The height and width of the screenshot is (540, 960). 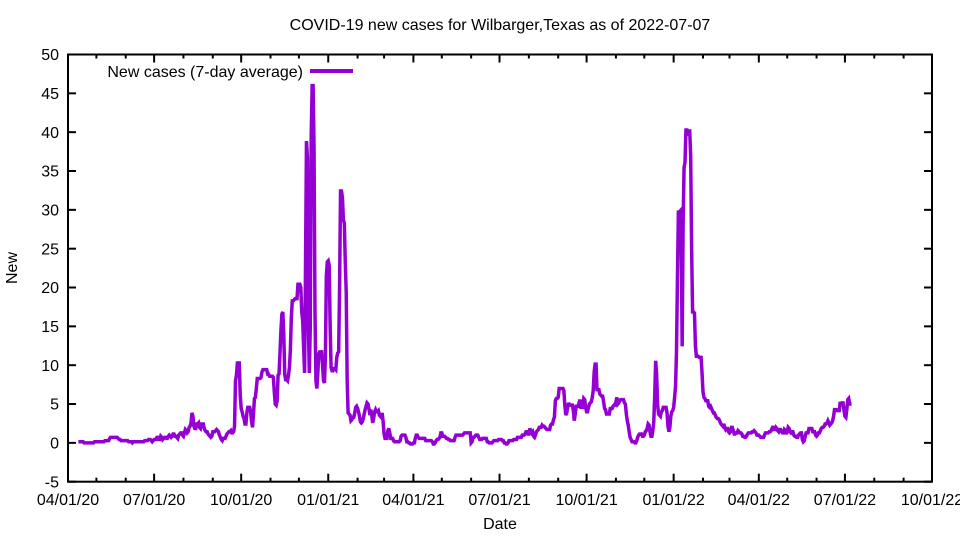 I want to click on x-tick-label: 04/01/20, so click(x=68, y=500).